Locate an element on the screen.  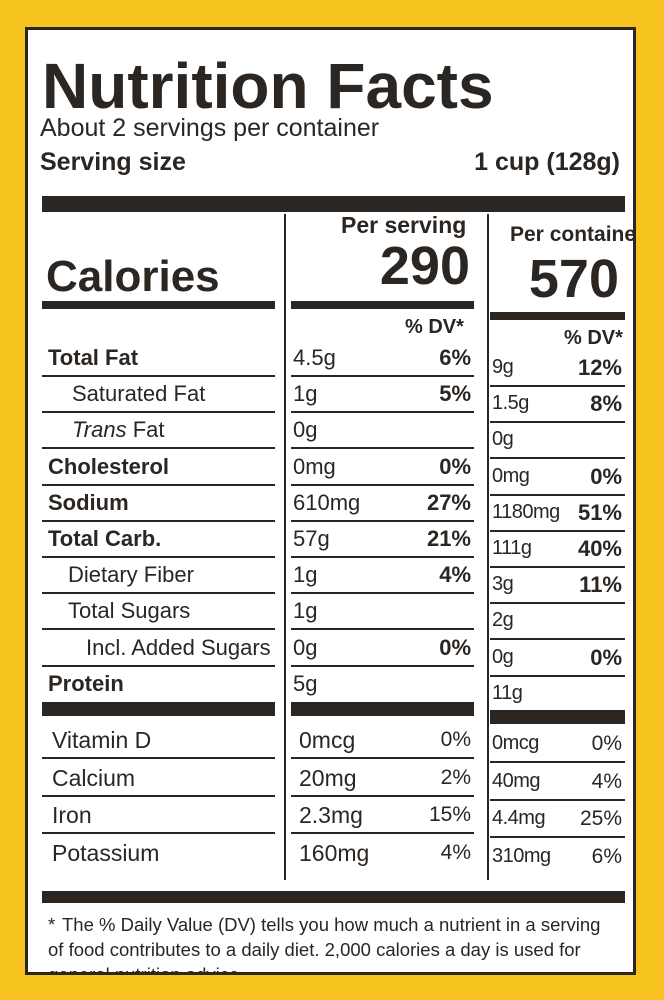
vitamin-serving-row: 20mg 2% is located at coordinates (382, 779).